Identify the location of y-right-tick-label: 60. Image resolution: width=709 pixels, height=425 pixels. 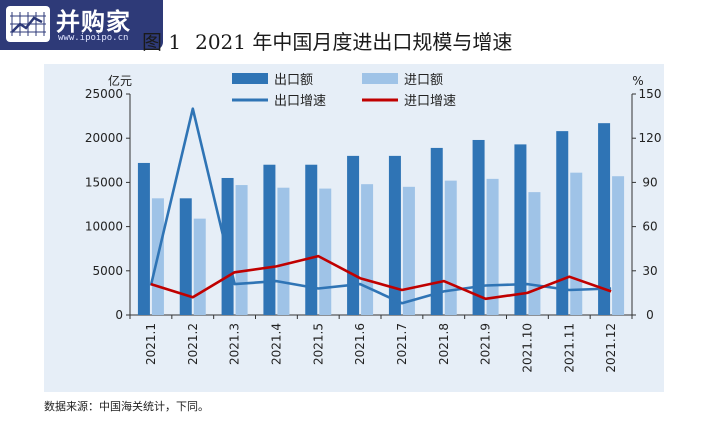
(649, 227).